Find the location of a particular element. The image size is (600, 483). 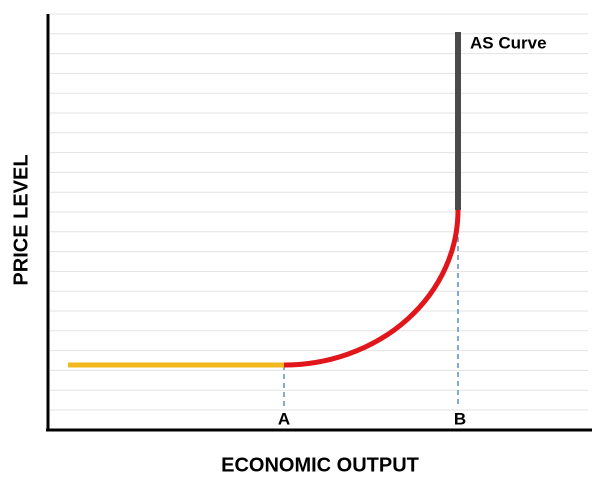

x-axis-label: ECONOMIC OUTPUT is located at coordinates (320, 465).